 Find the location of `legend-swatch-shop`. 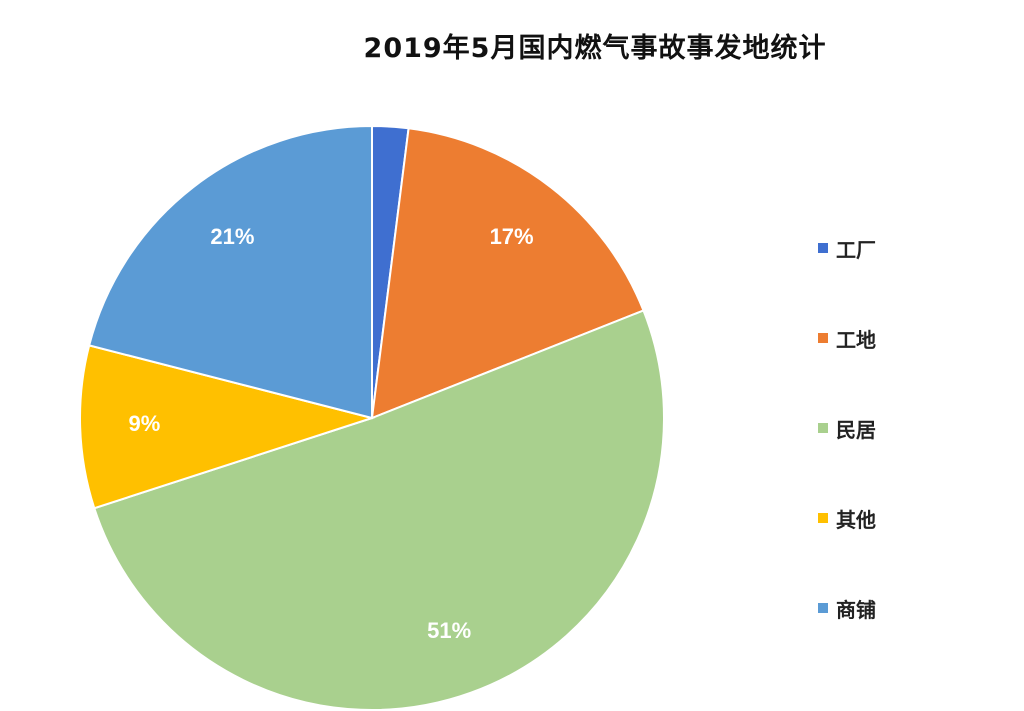

legend-swatch-shop is located at coordinates (823, 608).